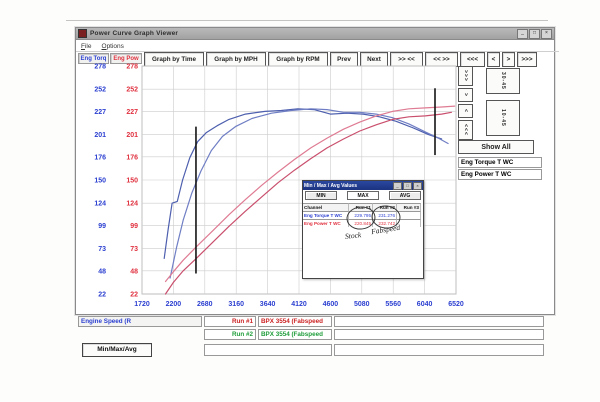 This screenshot has height=402, width=600. What do you see at coordinates (315, 34) in the screenshot?
I see `title-bar: Power Curve Graph Viewer _ □ ×` at bounding box center [315, 34].